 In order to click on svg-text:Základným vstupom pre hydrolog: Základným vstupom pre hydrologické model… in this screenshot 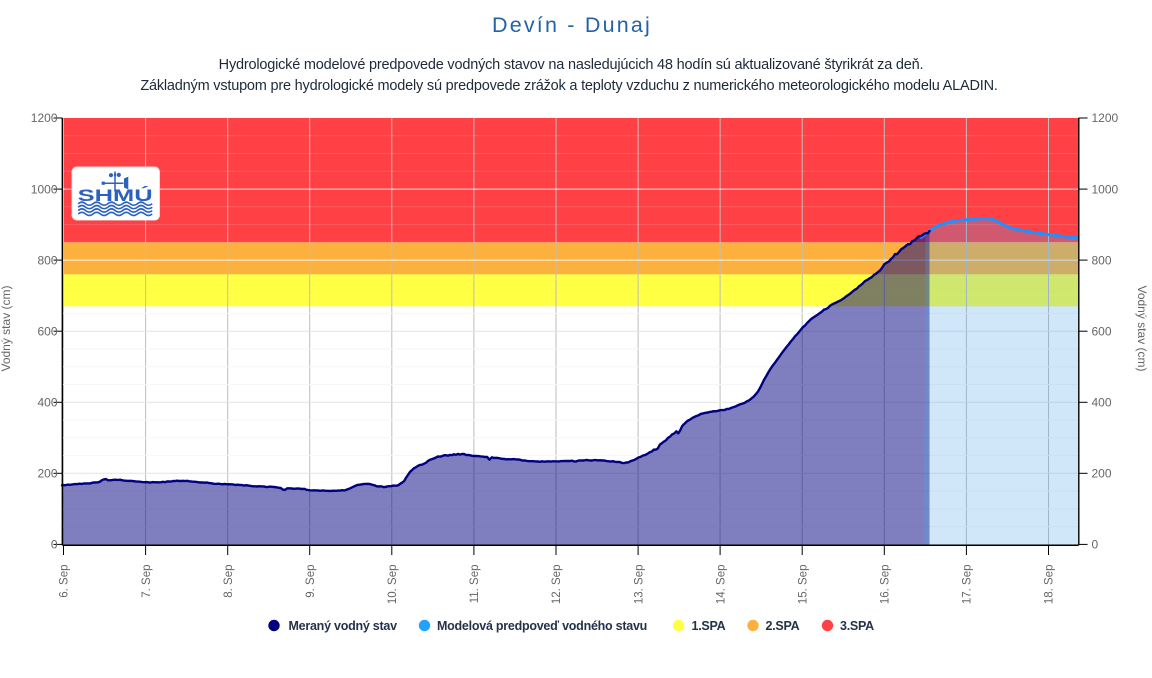, I will do `click(568, 86)`.